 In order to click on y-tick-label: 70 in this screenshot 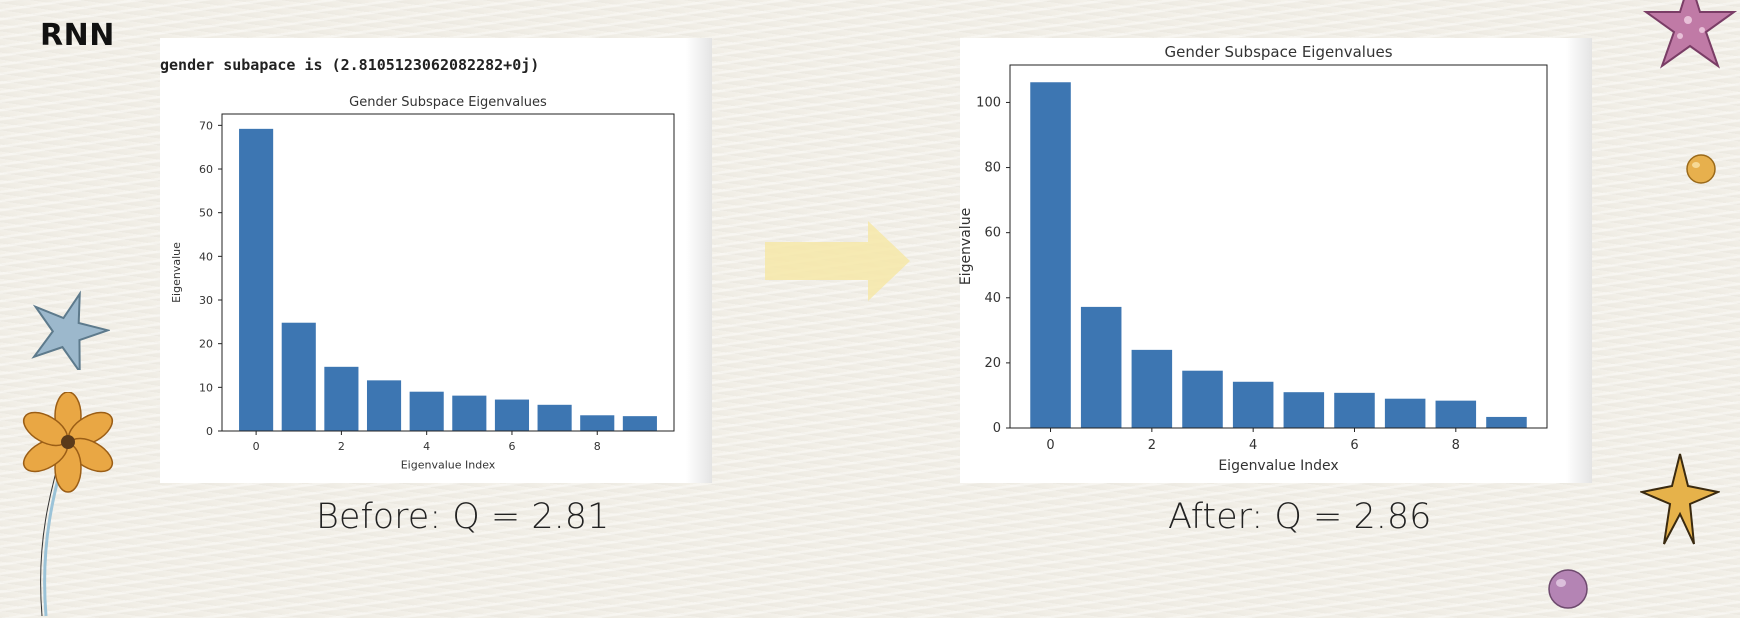, I will do `click(206, 125)`.